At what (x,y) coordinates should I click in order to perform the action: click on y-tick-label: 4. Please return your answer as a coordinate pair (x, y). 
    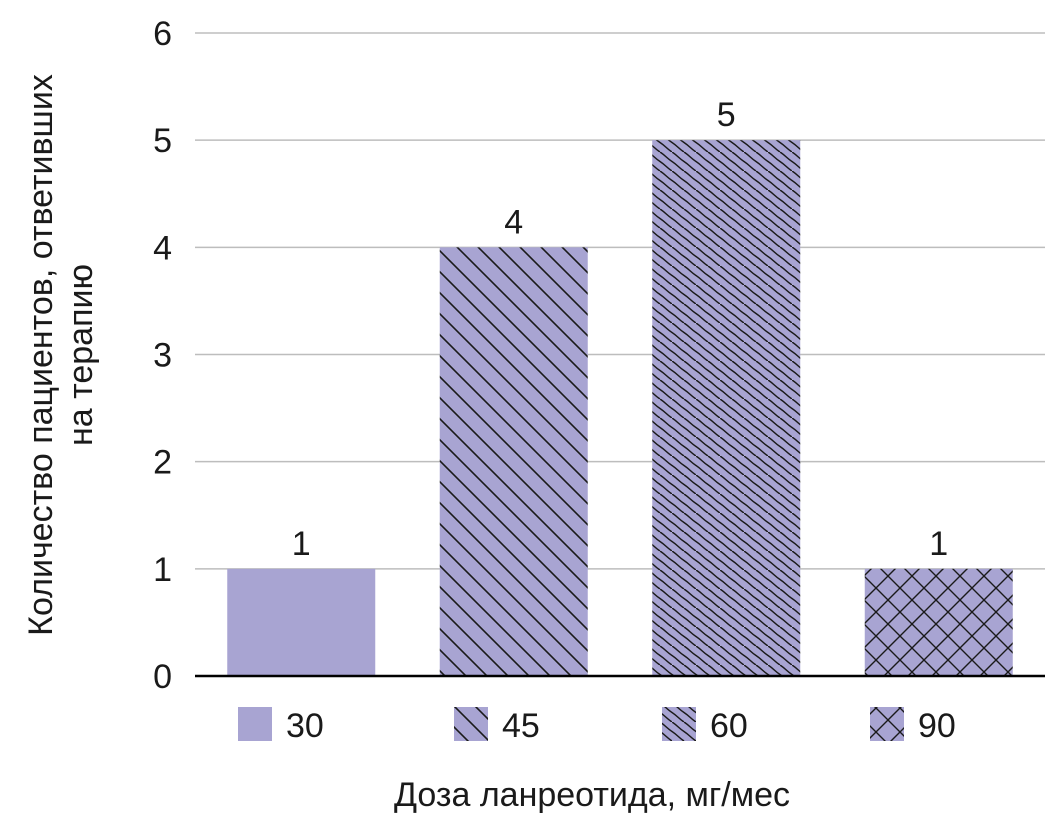
    Looking at the image, I should click on (162, 248).